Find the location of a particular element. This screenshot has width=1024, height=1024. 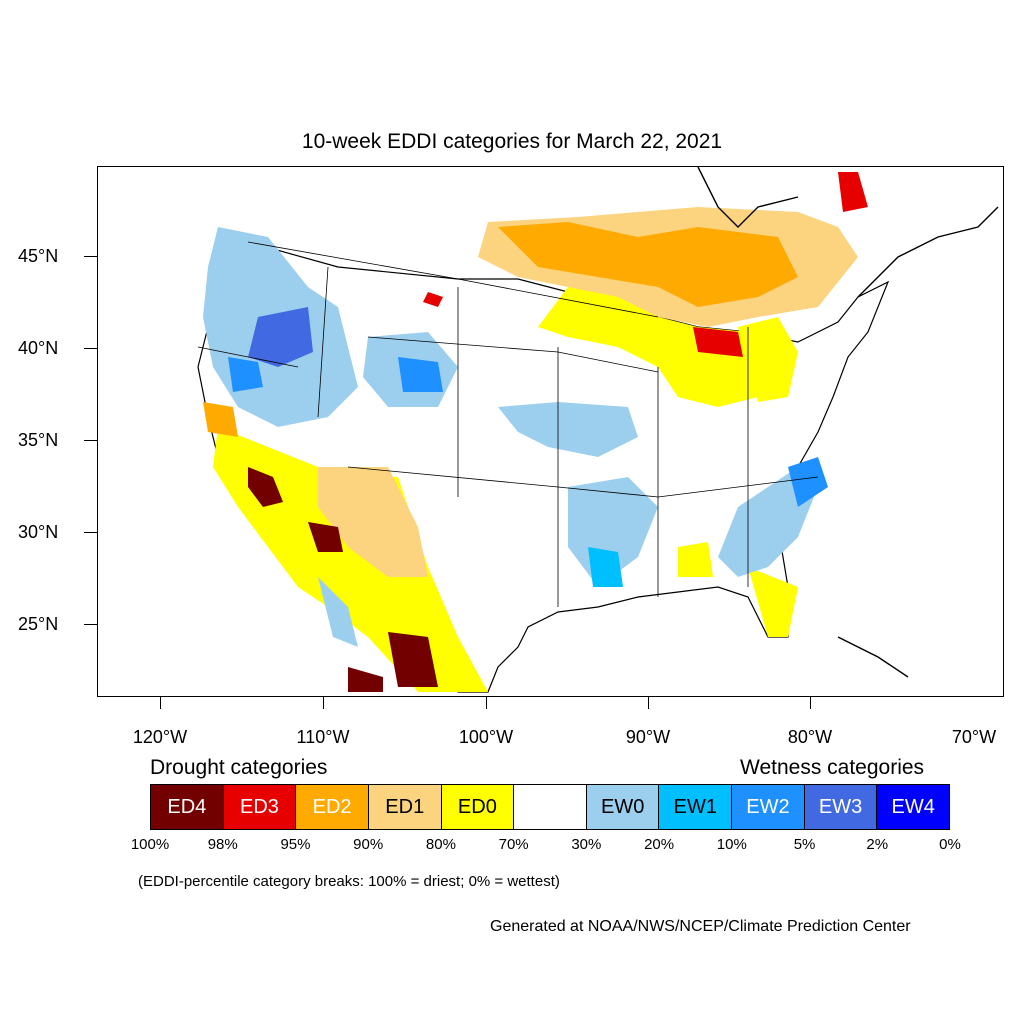

lon-label: 100°W is located at coordinates (486, 737).